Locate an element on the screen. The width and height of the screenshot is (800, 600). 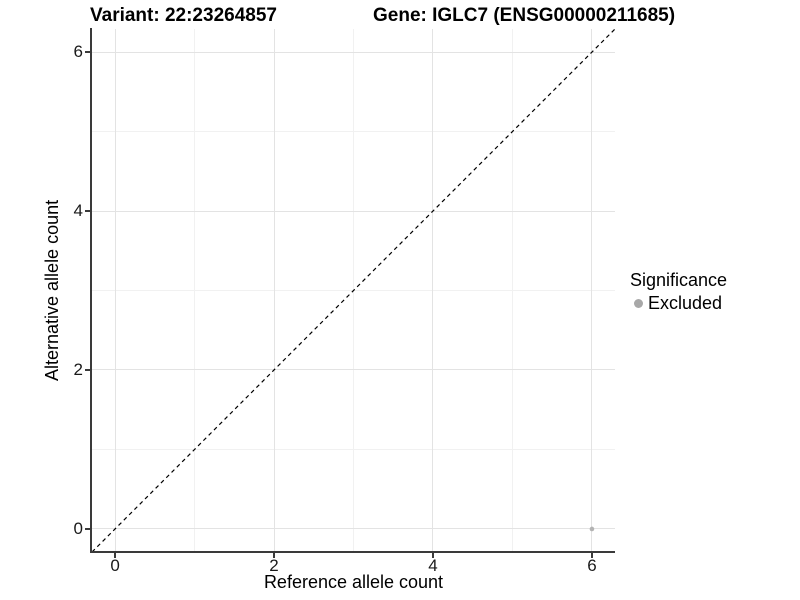
y-tick-label: 2 is located at coordinates (78, 369).